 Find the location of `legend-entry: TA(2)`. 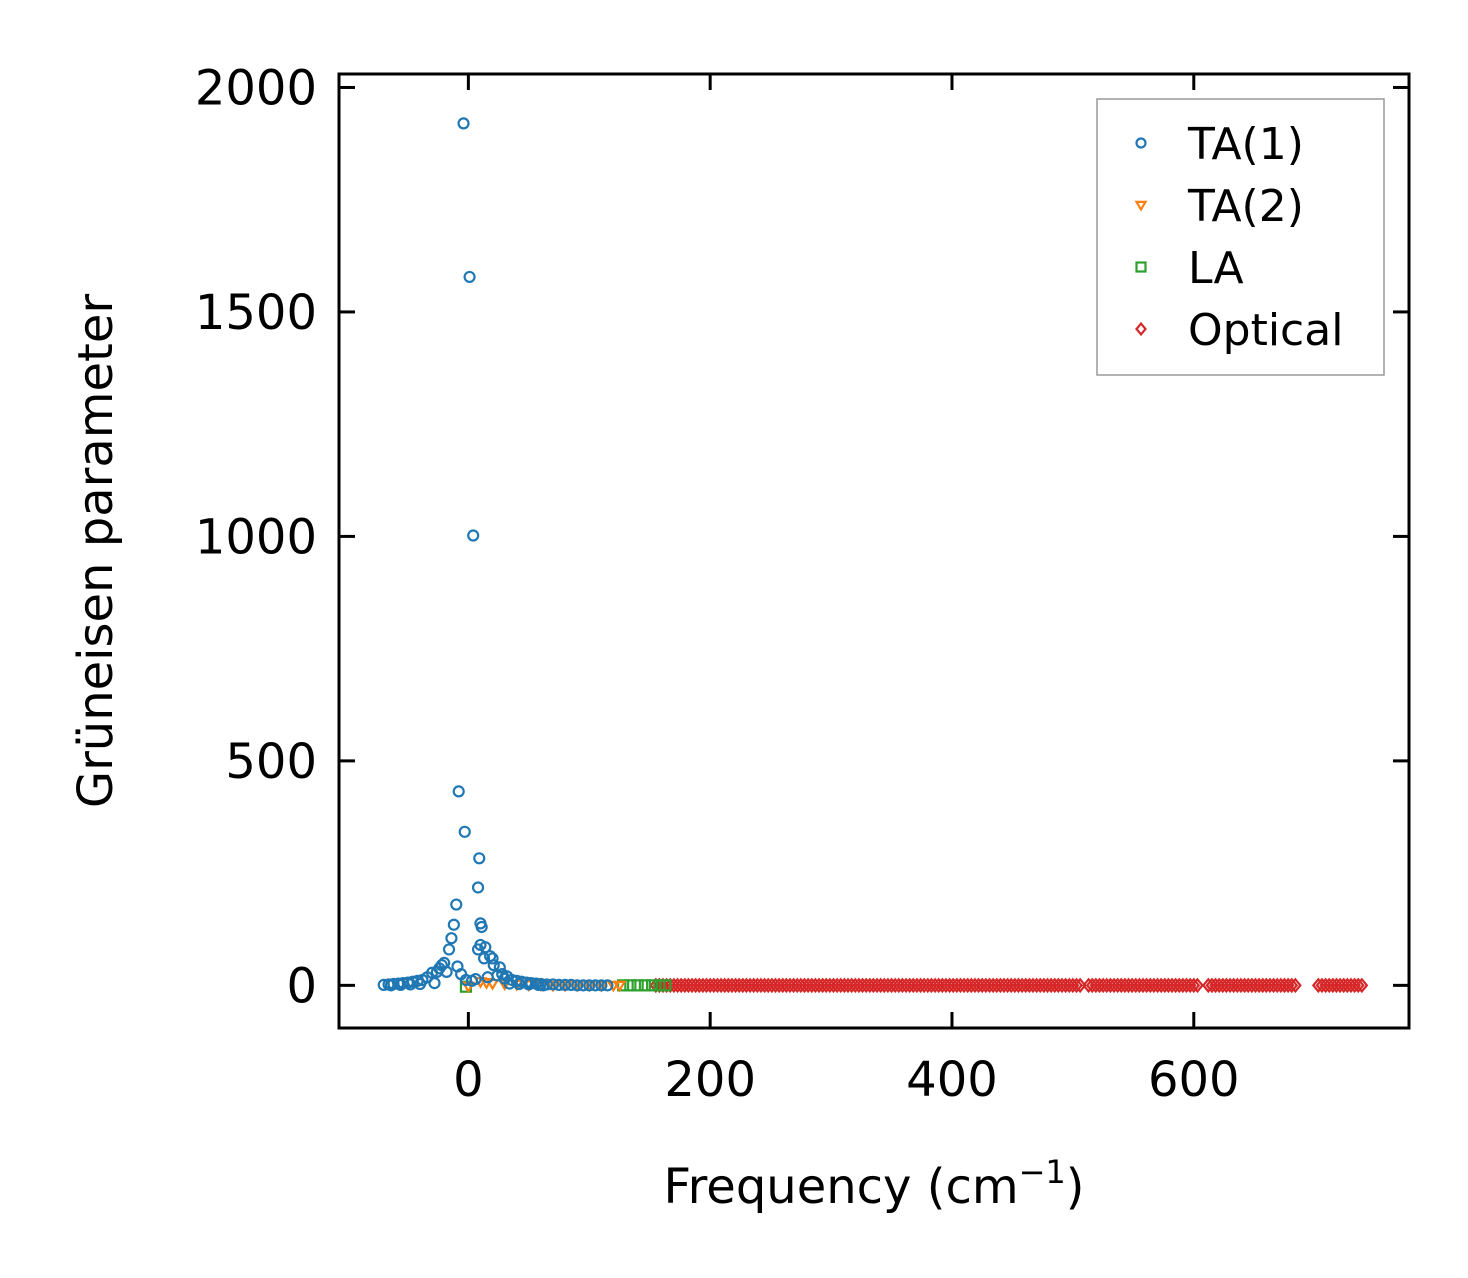

legend-entry: TA(2) is located at coordinates (1219, 206).